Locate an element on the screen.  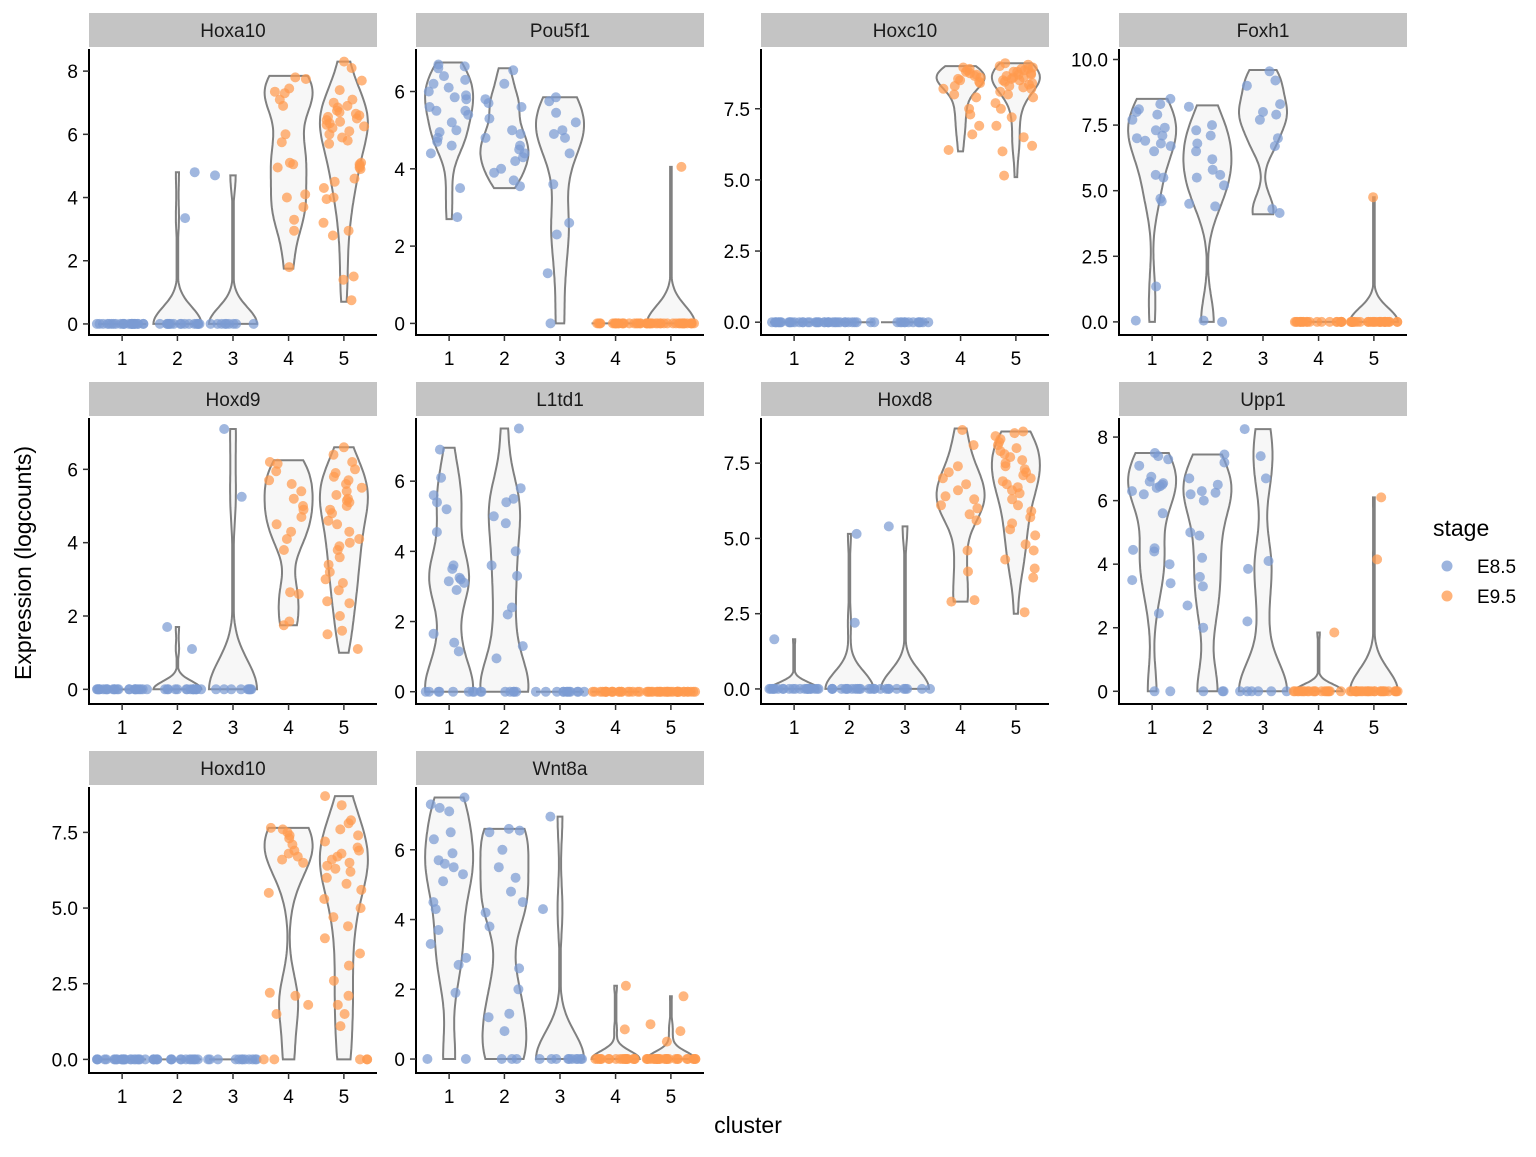
y-tick-label-wnt8a: 6 is located at coordinates (399, 851).